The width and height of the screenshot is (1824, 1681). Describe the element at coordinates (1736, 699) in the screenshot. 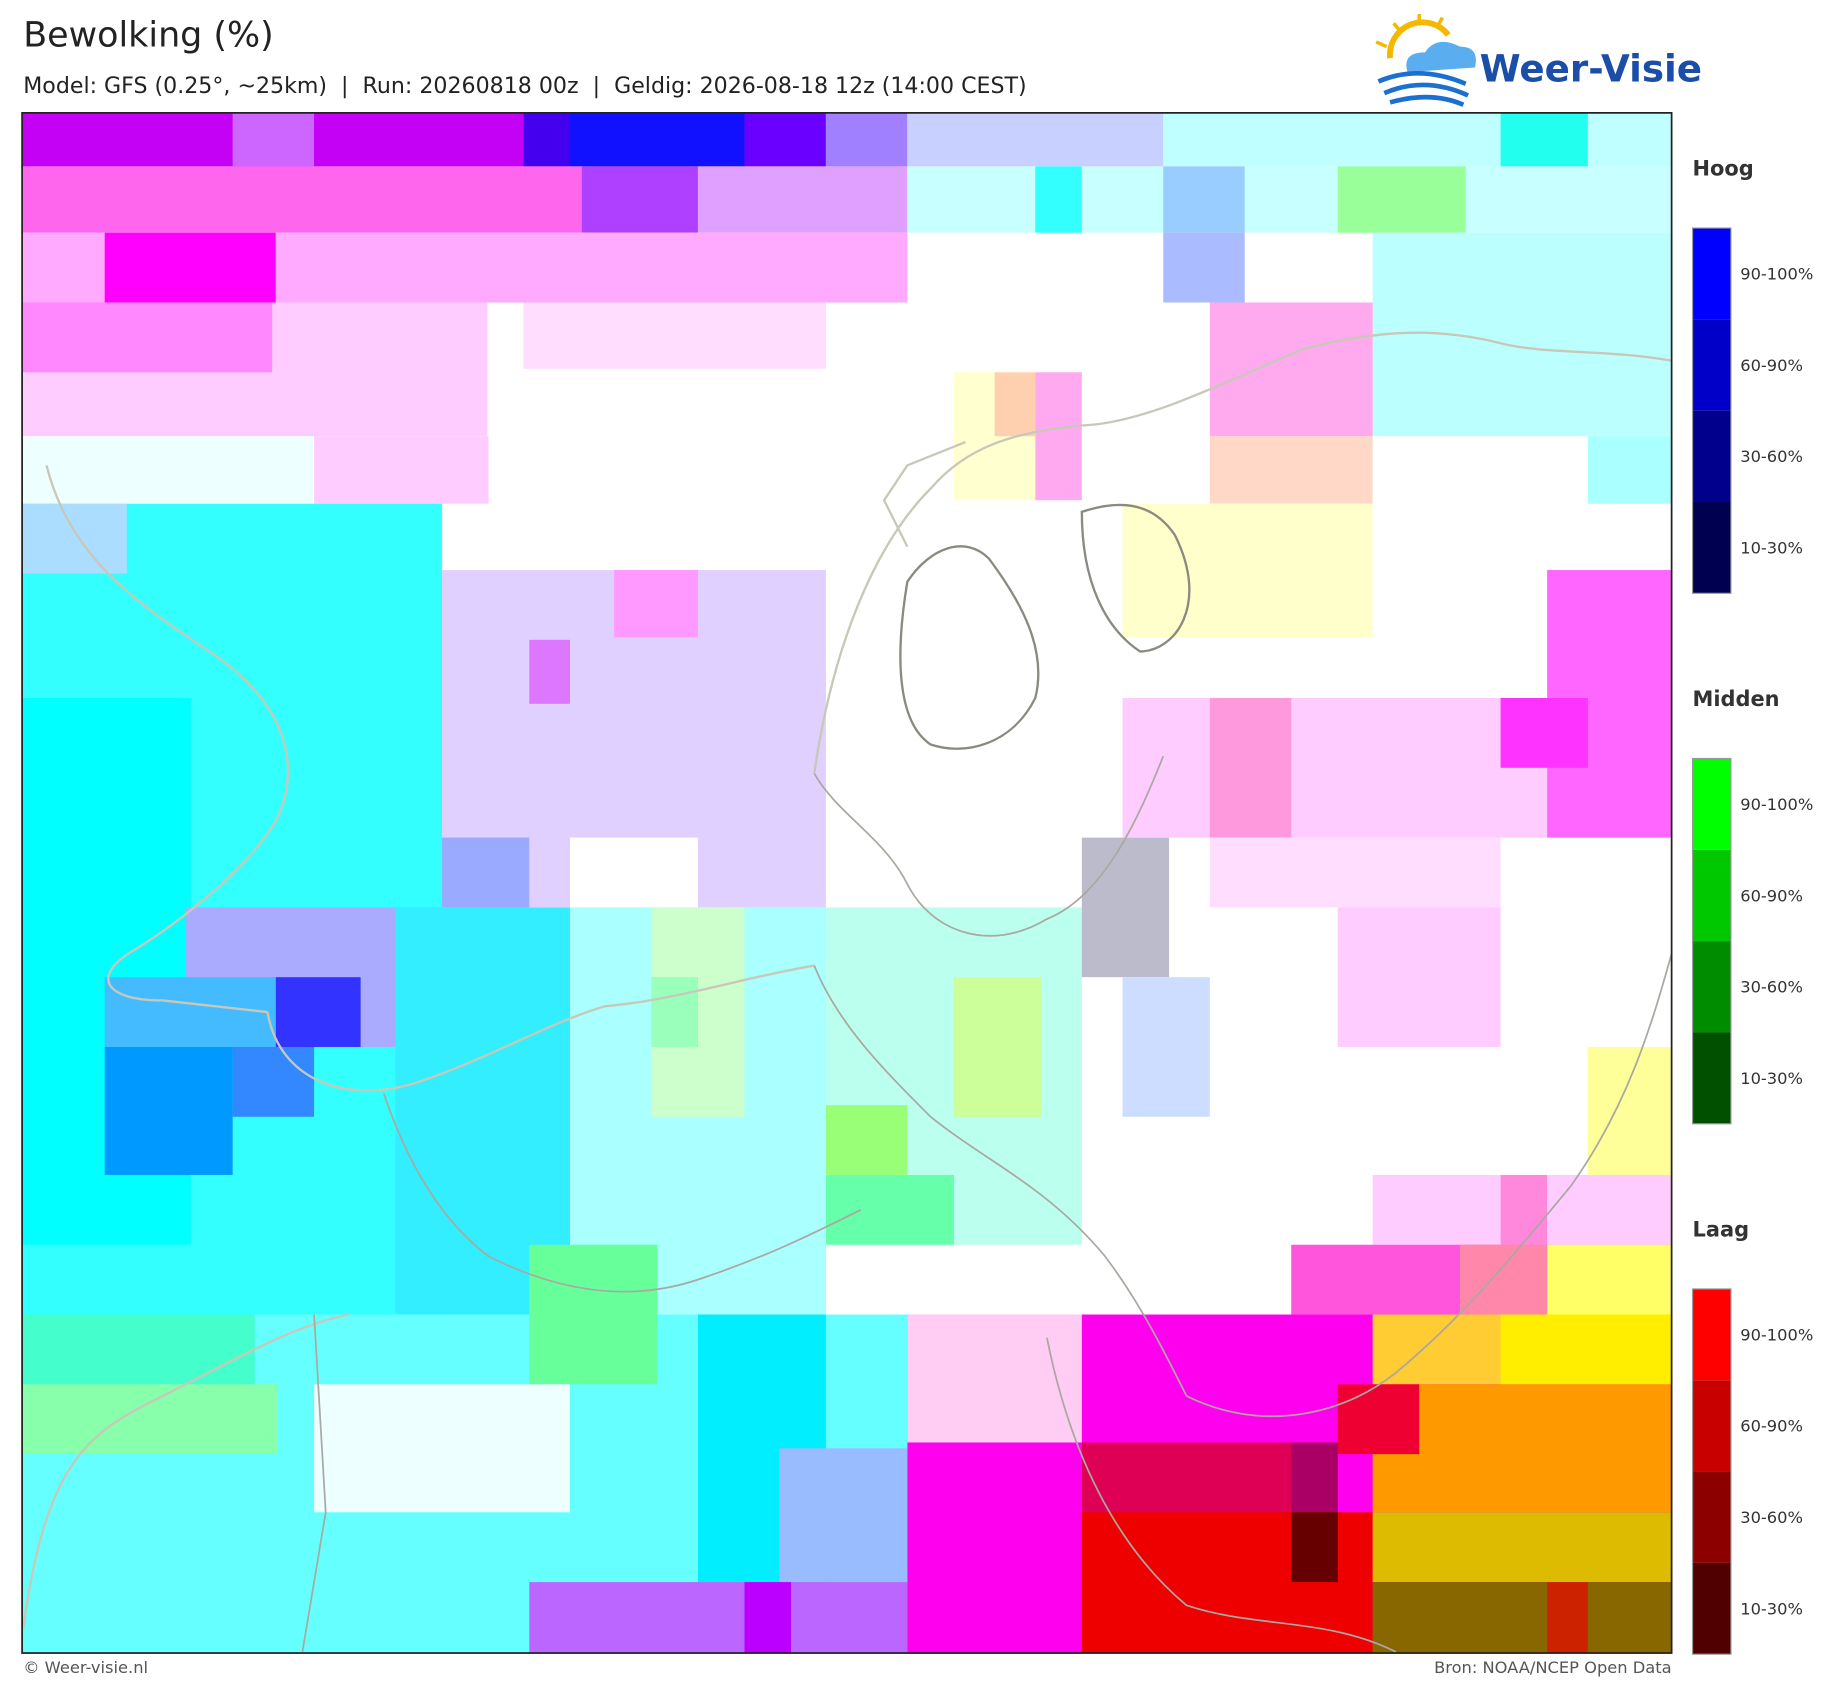

I see `legend-heading: Midden` at that location.